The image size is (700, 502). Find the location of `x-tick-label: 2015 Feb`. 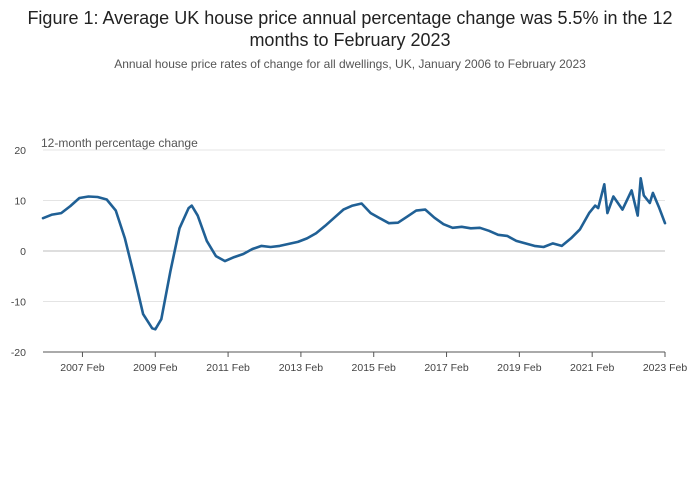

x-tick-label: 2015 Feb is located at coordinates (374, 368).